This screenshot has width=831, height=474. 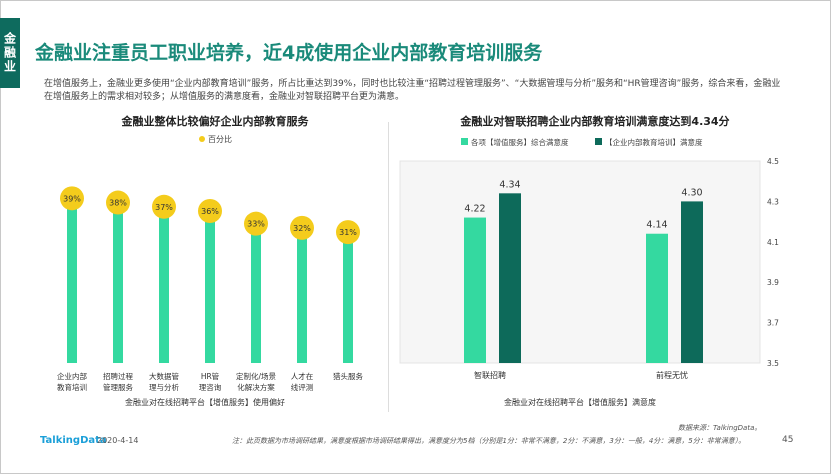 I want to click on category-label: 大数据管, so click(x=164, y=376).